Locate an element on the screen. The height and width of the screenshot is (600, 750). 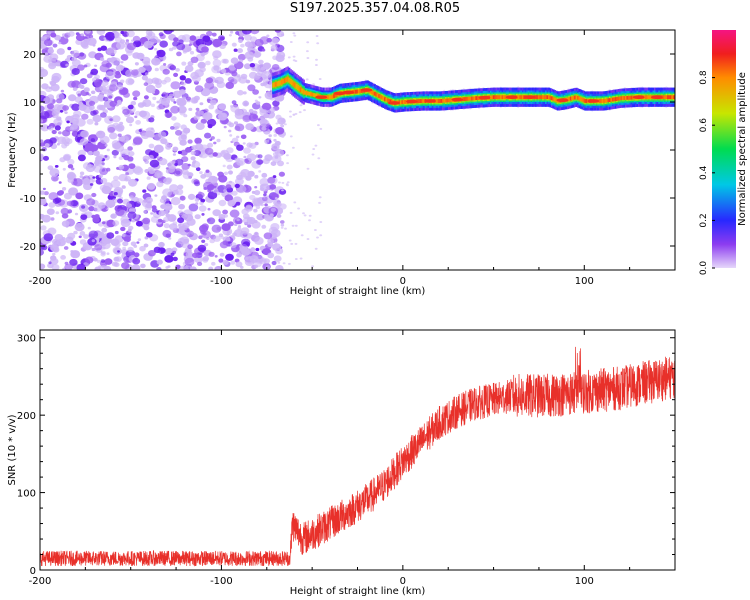
colorbar-tick-label: 0.4 is located at coordinates (704, 172).